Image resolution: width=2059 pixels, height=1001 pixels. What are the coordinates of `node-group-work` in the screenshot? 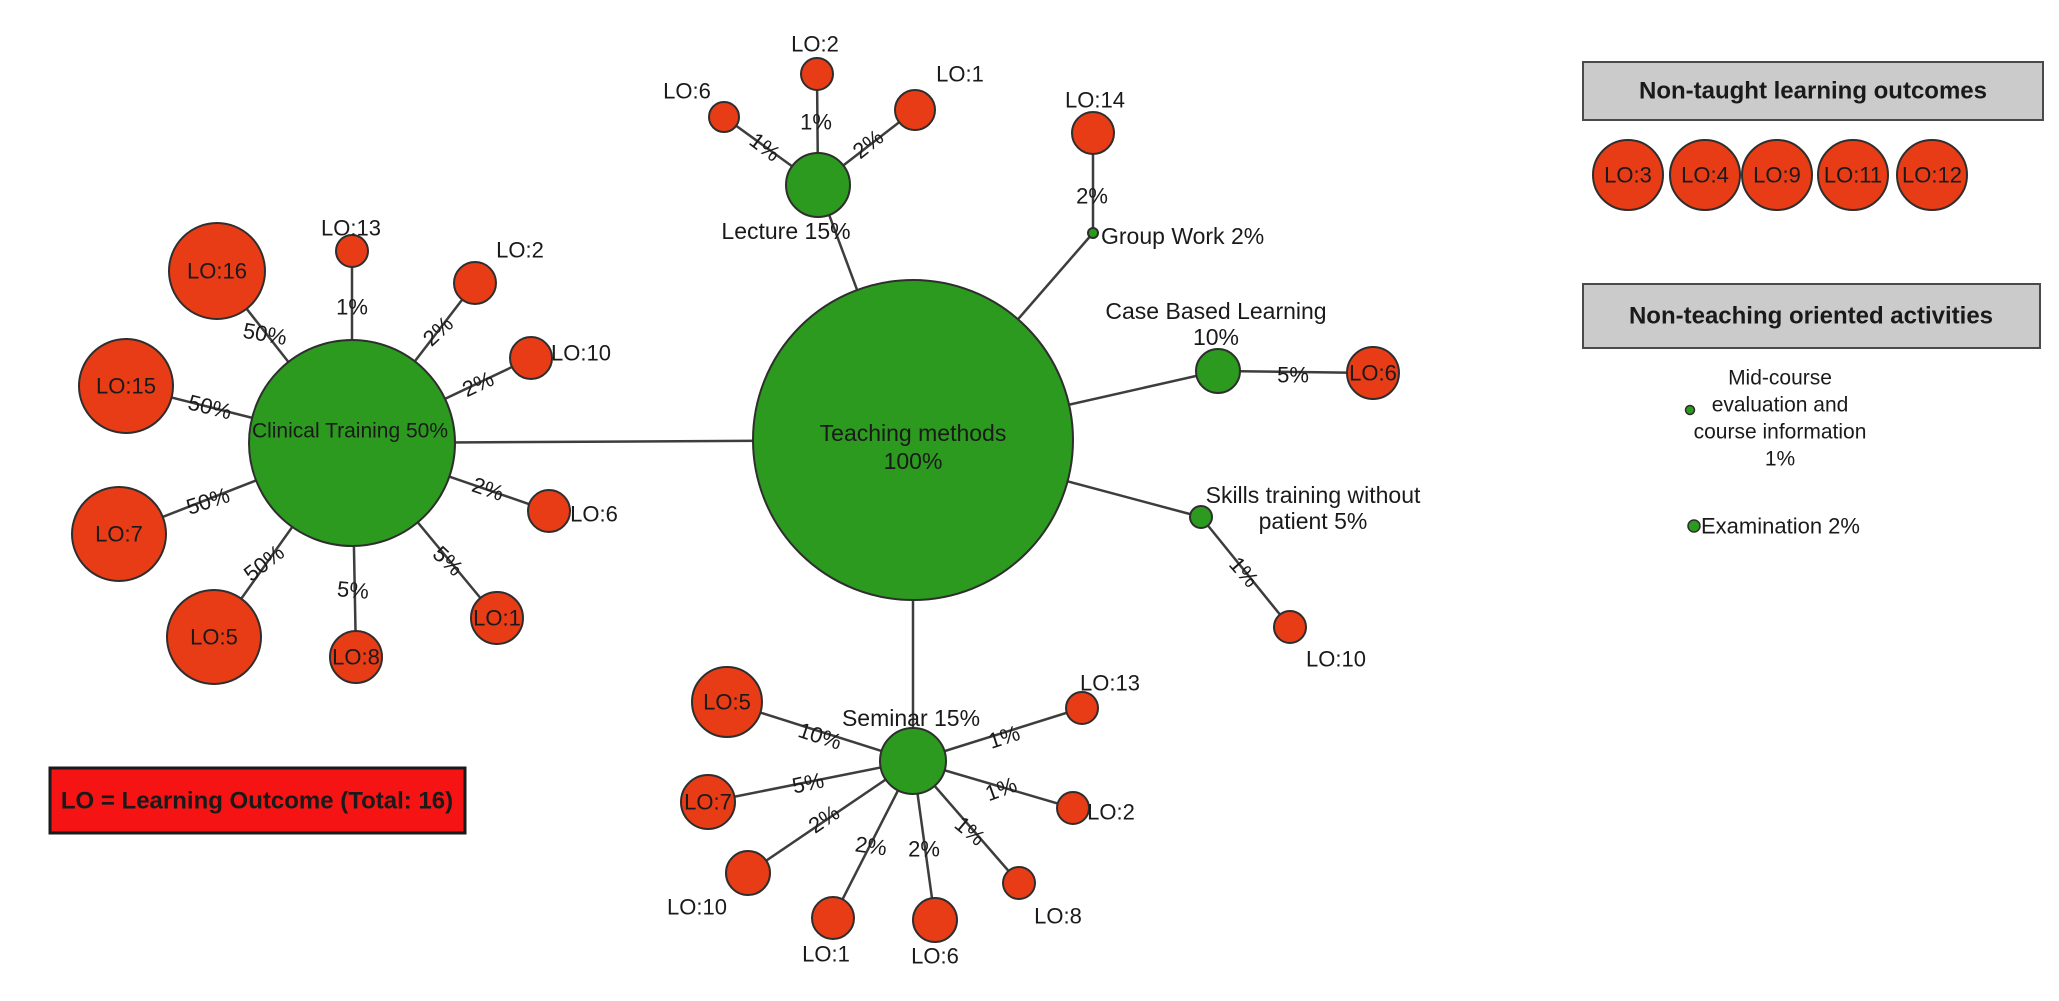 It's located at (1093, 233).